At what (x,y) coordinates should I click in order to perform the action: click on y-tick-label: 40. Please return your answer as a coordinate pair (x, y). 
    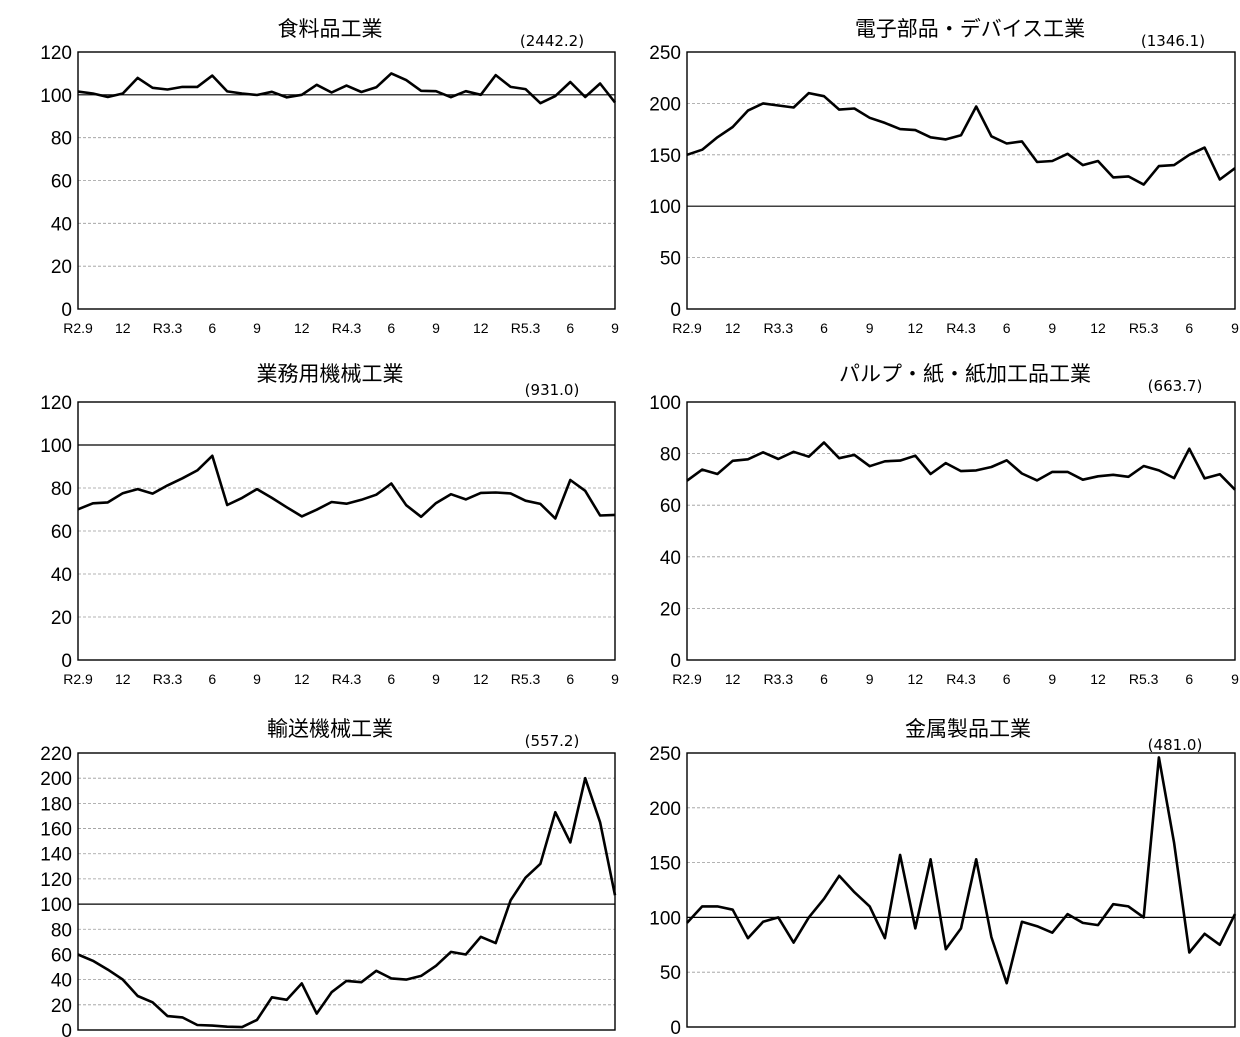
    Looking at the image, I should click on (61, 224).